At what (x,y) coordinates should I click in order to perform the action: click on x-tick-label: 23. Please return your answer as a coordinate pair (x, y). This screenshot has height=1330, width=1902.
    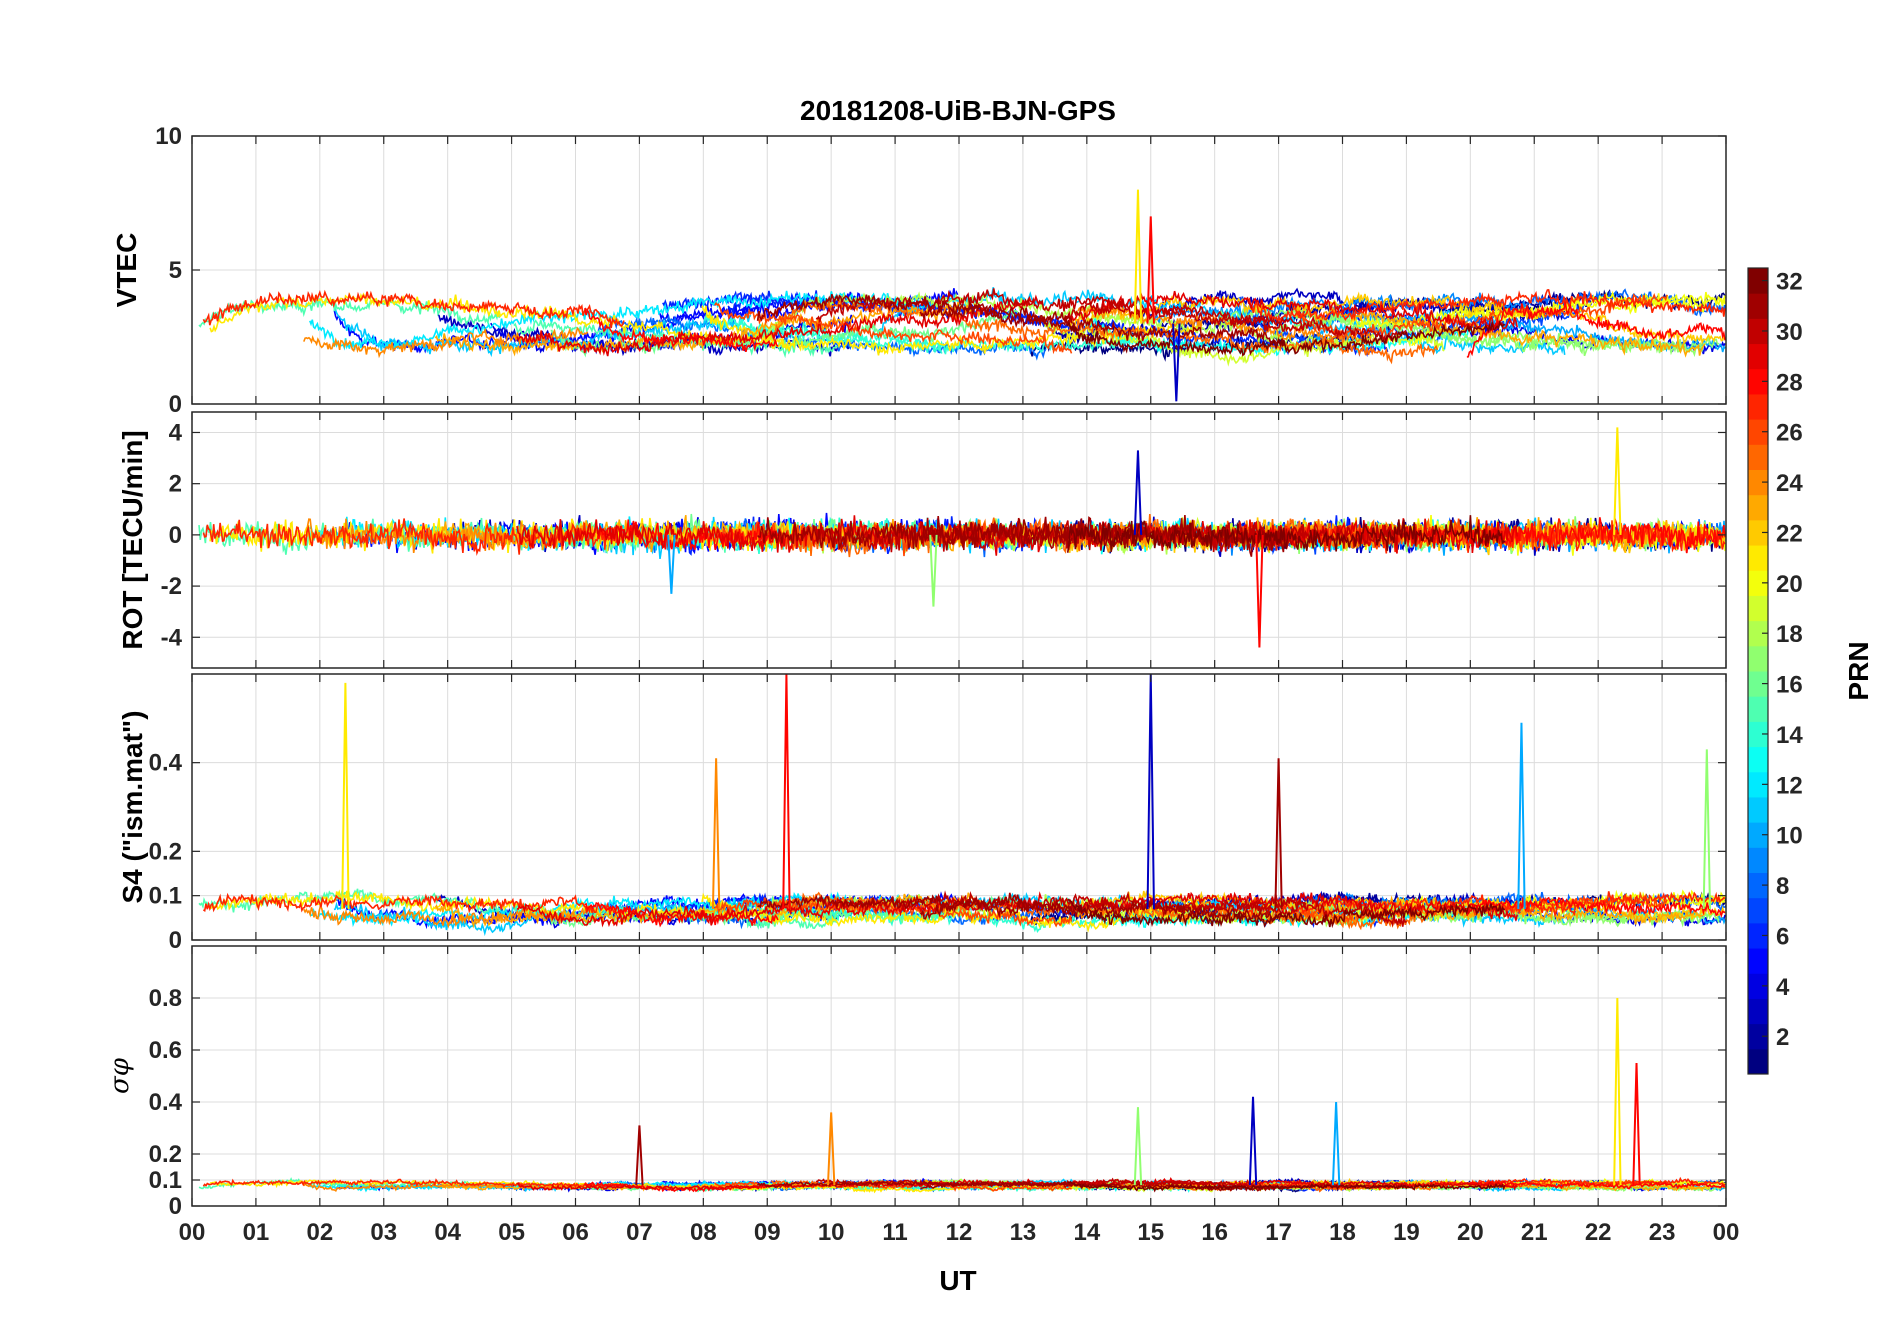
    Looking at the image, I should click on (1662, 1232).